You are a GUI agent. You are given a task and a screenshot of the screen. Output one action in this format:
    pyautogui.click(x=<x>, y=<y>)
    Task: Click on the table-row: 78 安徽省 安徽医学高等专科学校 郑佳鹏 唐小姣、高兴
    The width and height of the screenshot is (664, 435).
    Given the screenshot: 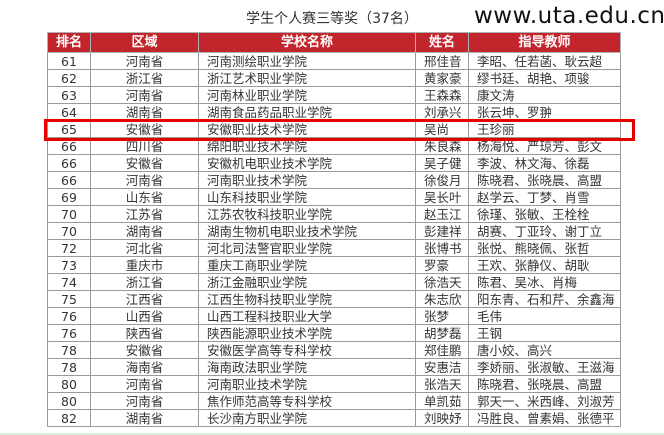 What is the action you would take?
    pyautogui.click(x=334, y=350)
    